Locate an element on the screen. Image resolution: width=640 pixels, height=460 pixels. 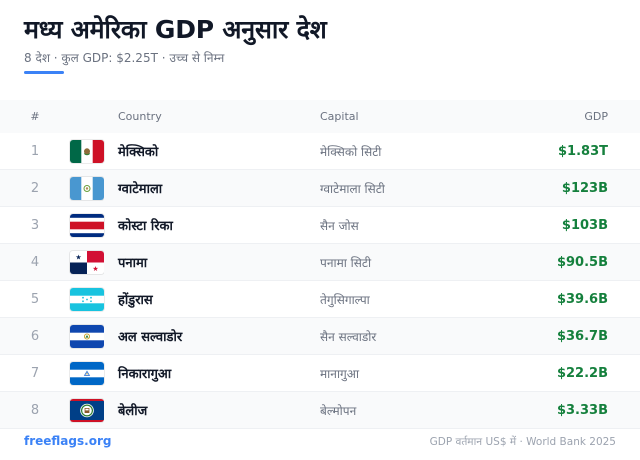
gdp-value: $22.2B is located at coordinates (580, 373).